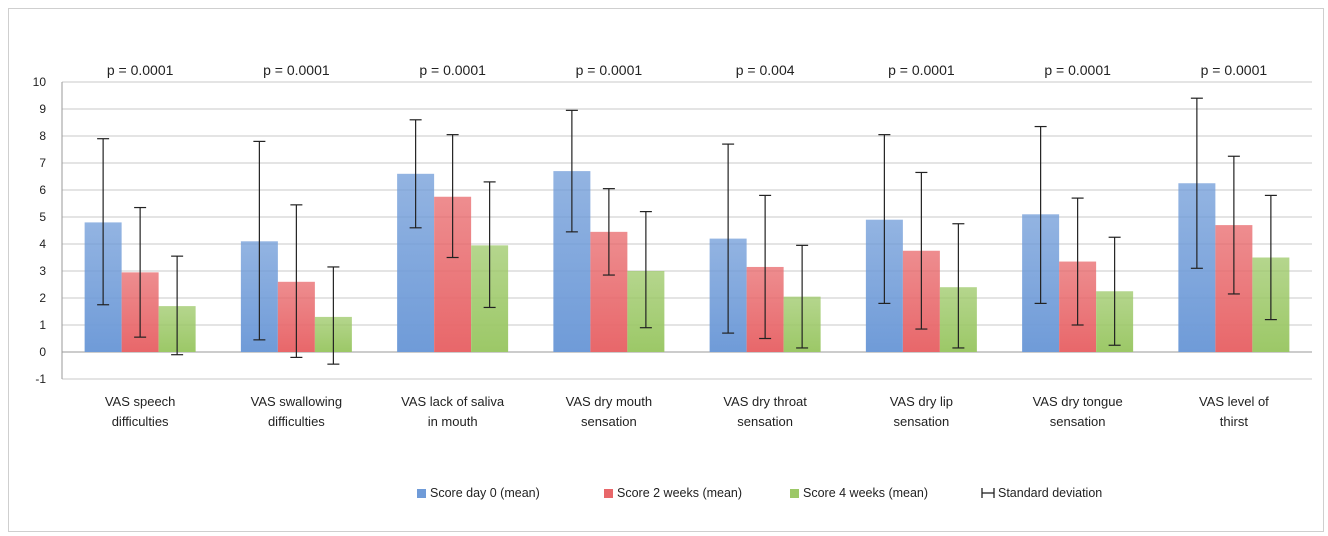 The width and height of the screenshot is (1328, 536). What do you see at coordinates (1050, 493) in the screenshot?
I see `legend-label: Standard deviation` at bounding box center [1050, 493].